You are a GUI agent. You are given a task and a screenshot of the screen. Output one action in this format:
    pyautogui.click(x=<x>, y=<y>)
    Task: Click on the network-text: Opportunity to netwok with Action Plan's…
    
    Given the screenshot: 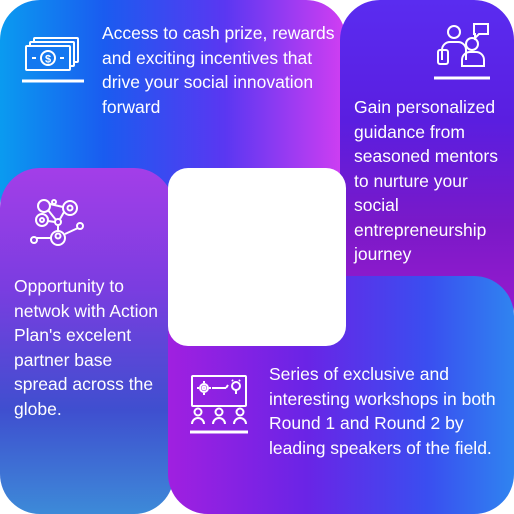 What is the action you would take?
    pyautogui.click(x=86, y=347)
    